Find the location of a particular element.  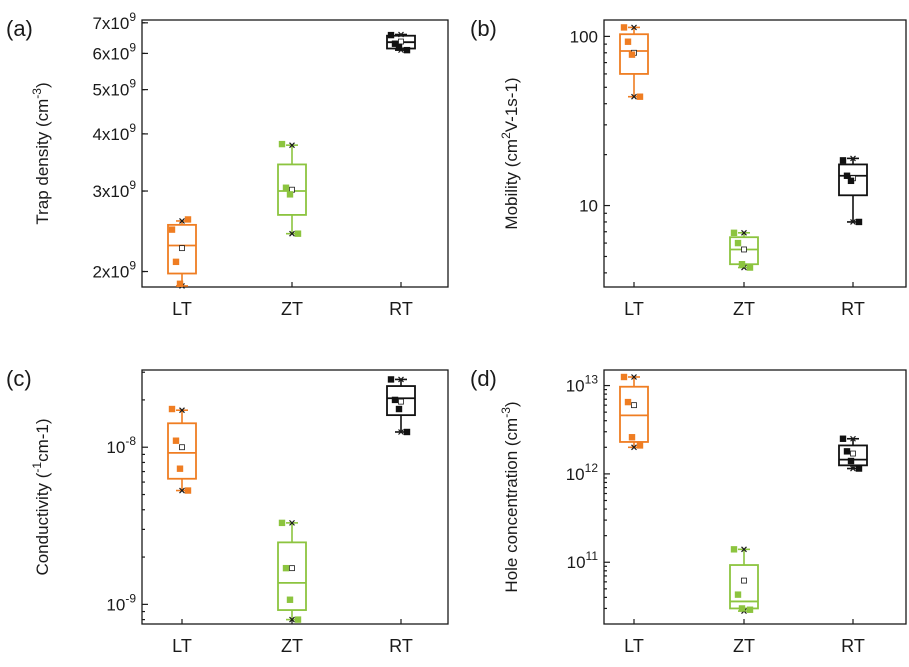

y-tick-label: 2x10⁹ is located at coordinates (114, 270).